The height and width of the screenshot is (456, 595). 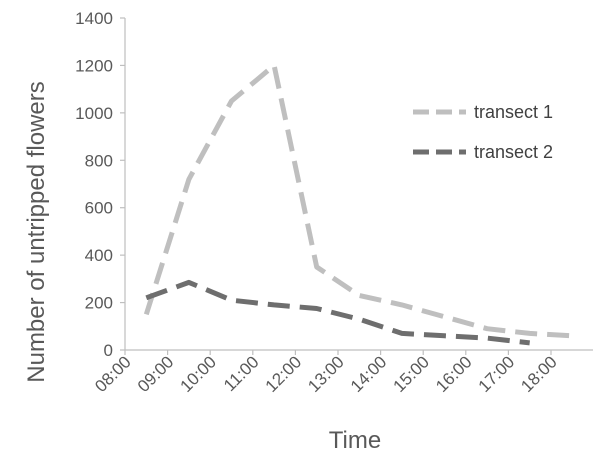 What do you see at coordinates (412, 374) in the screenshot?
I see `x-tick-label: 15:00` at bounding box center [412, 374].